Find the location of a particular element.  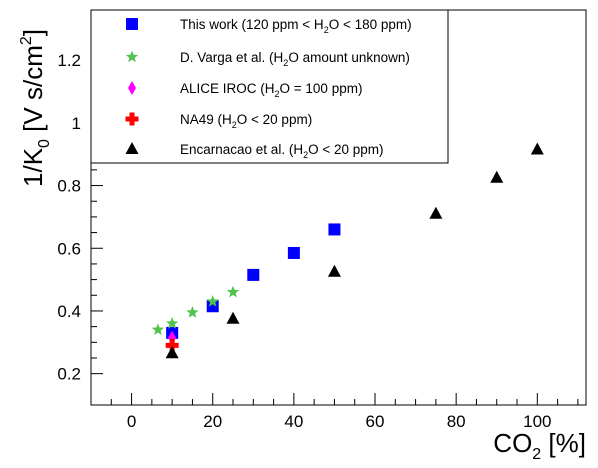

legend-marker-cross is located at coordinates (132, 119).